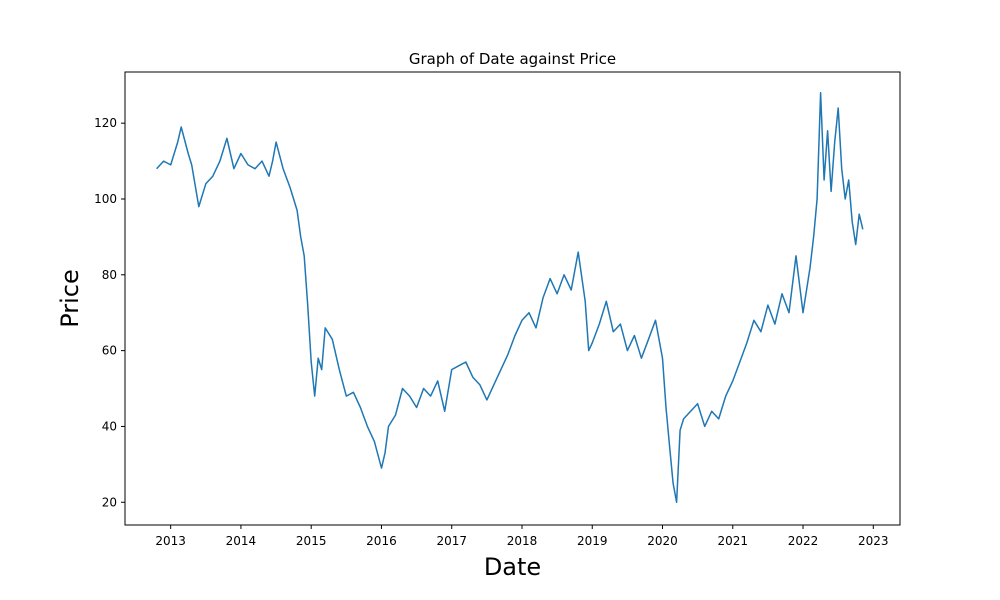 This screenshot has width=1000, height=600. Describe the element at coordinates (105, 199) in the screenshot. I see `y-tick-label: 100` at that location.